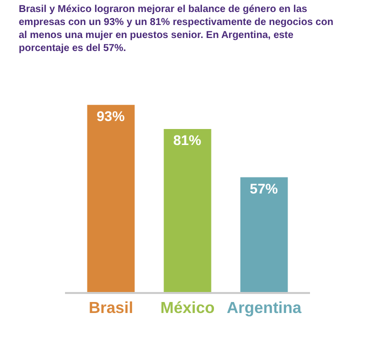 The height and width of the screenshot is (337, 375). Describe the element at coordinates (264, 309) in the screenshot. I see `x-tick-label: Argentina` at that location.